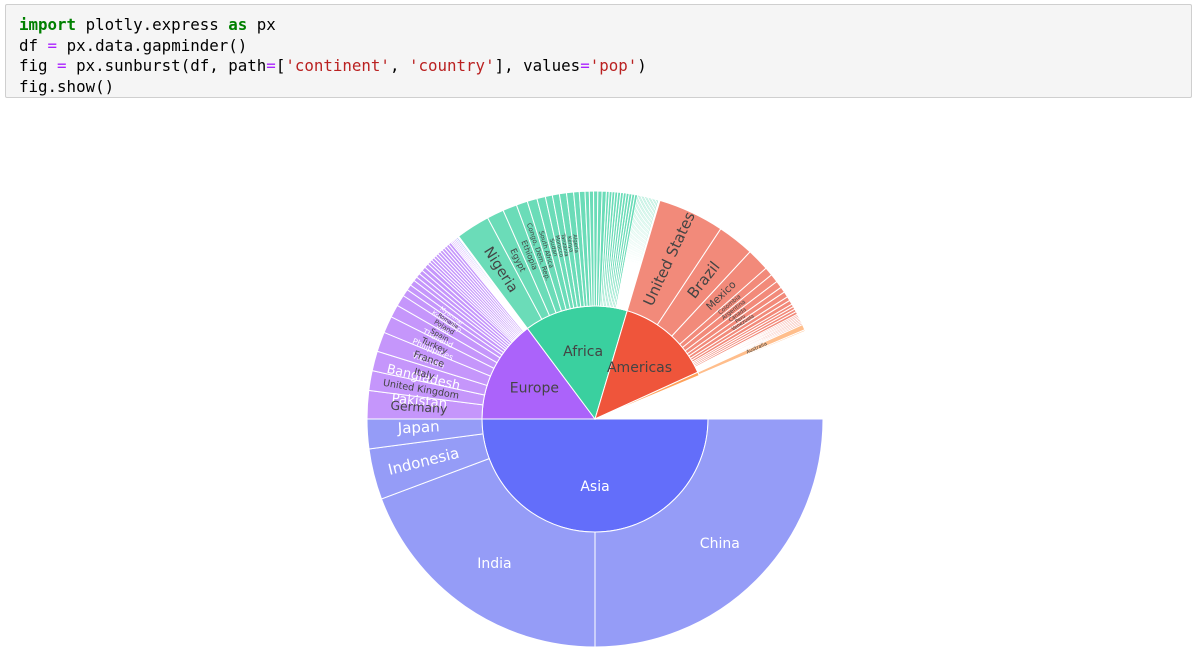 The image size is (1200, 664). Describe the element at coordinates (238, 24) in the screenshot. I see `code-token: as` at that location.